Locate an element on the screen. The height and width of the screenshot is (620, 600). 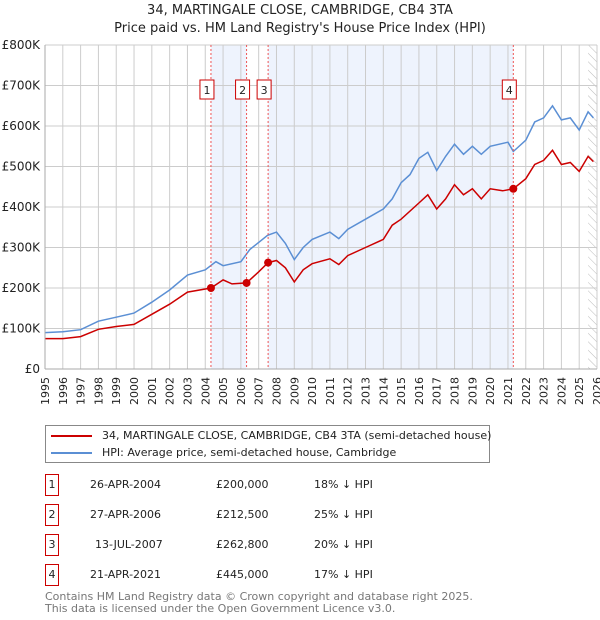
legend-swatch-red is located at coordinates (71, 435).